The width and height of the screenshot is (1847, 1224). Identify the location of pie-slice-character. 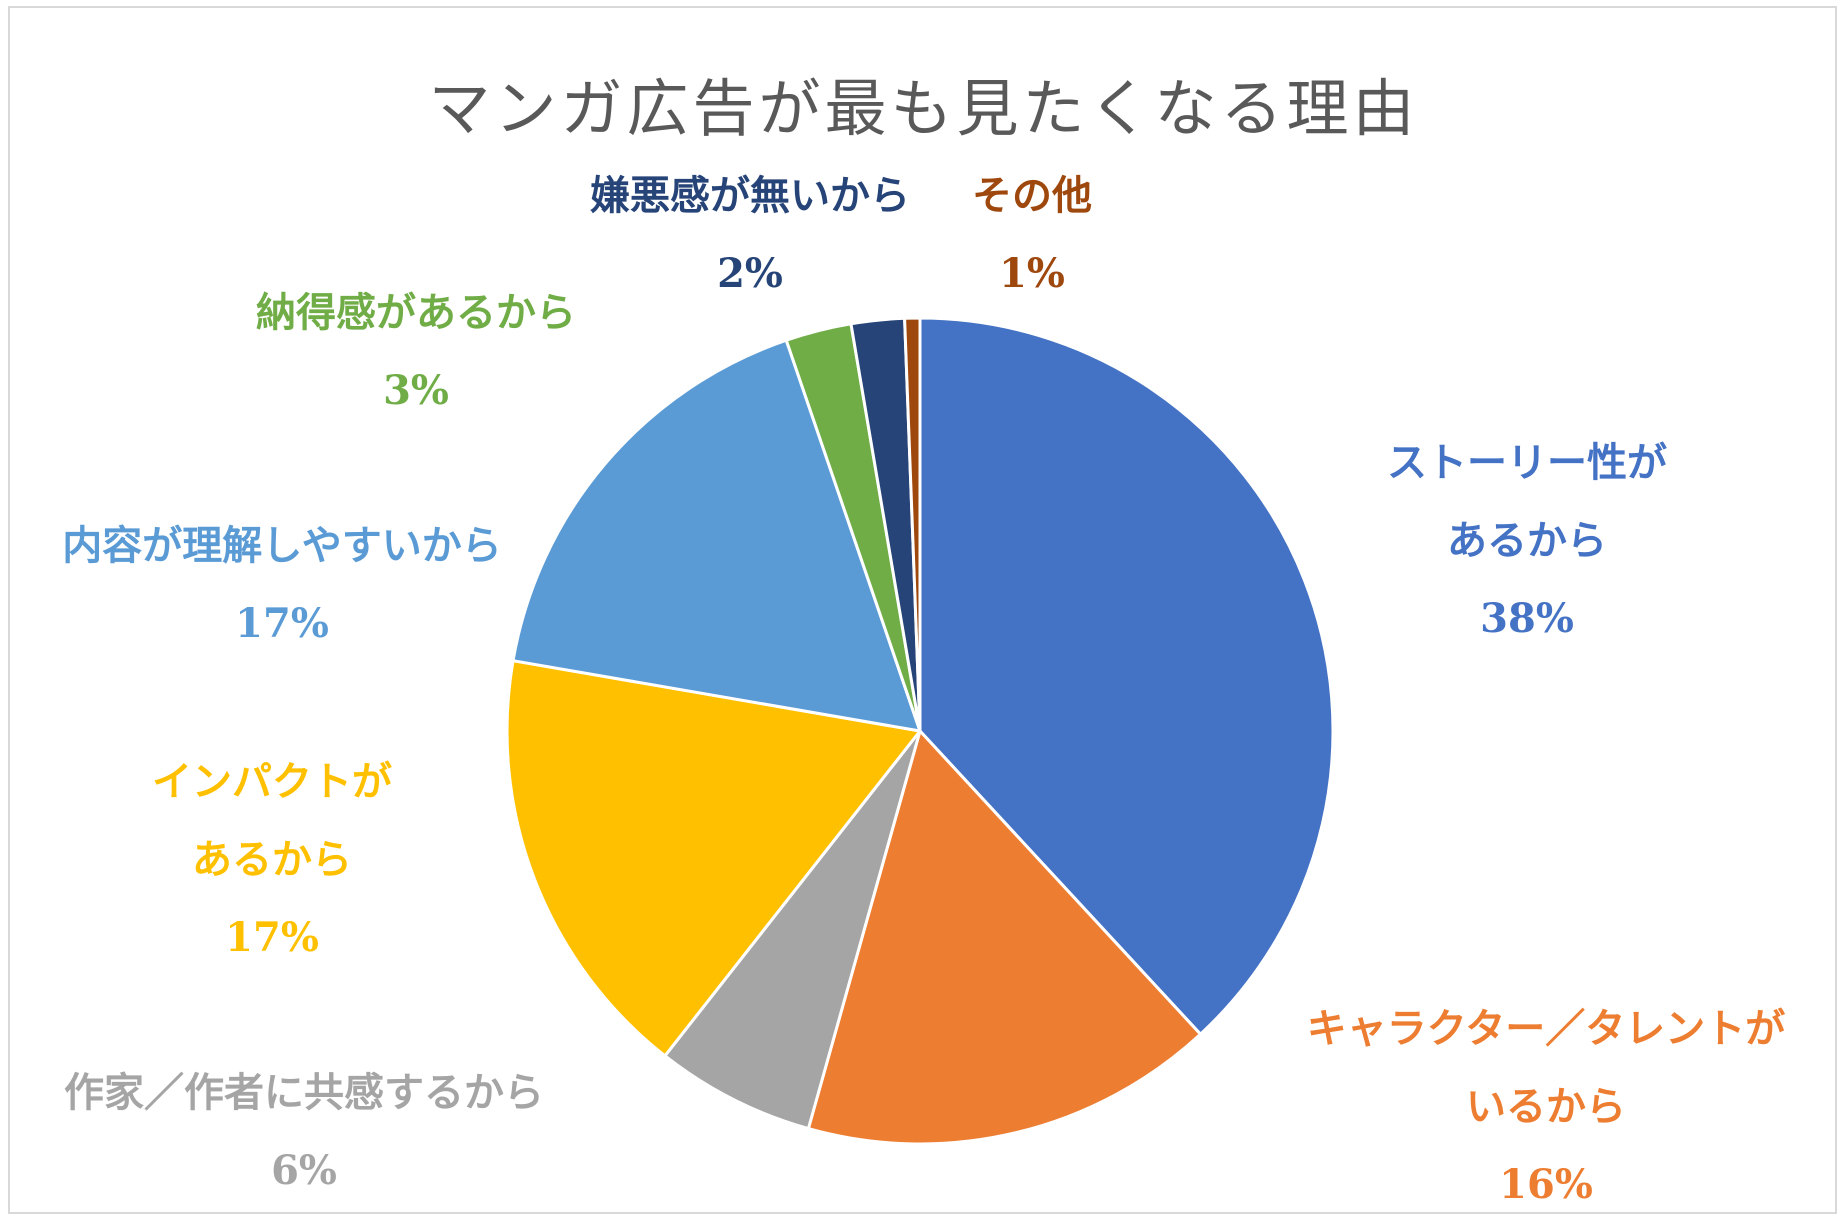
(1004, 937).